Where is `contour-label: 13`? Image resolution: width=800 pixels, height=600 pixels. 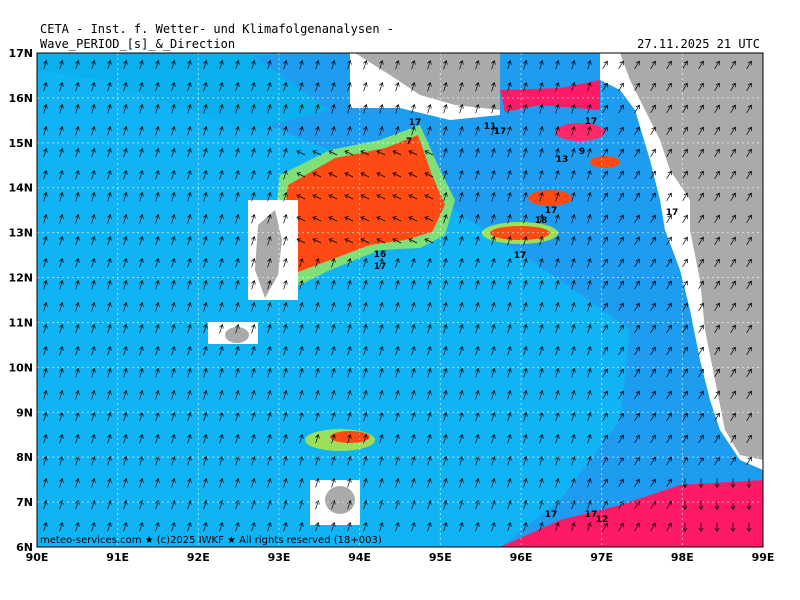
contour-label: 13 is located at coordinates (562, 160).